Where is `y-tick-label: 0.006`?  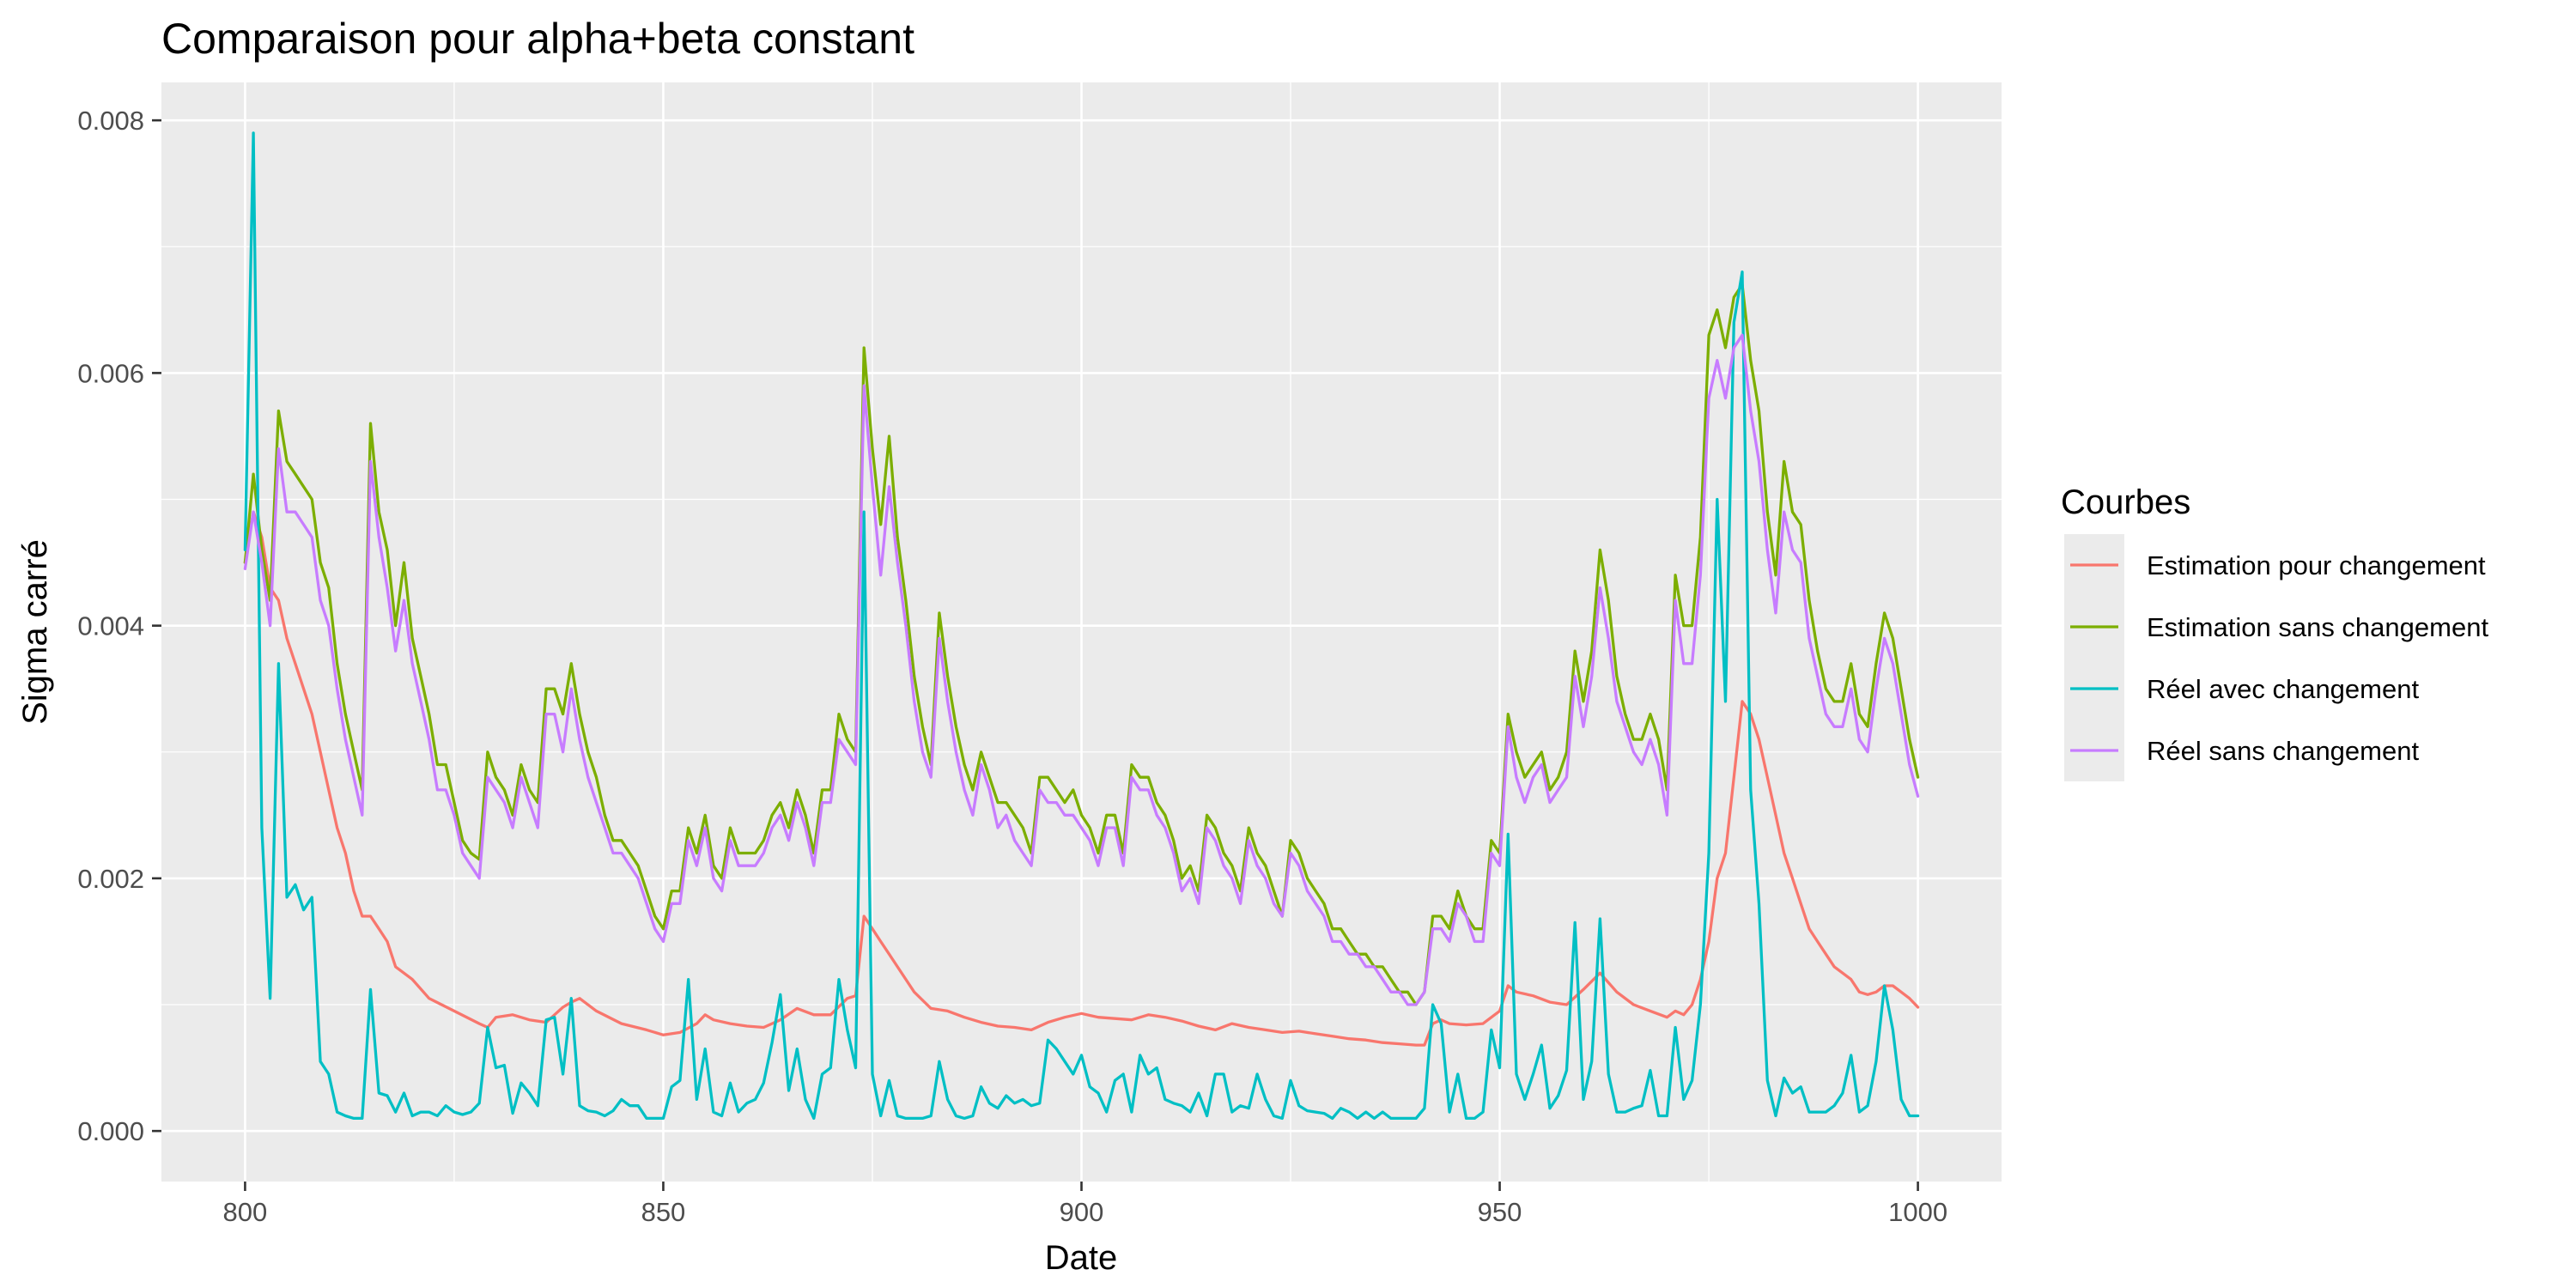
y-tick-label: 0.006 is located at coordinates (111, 373).